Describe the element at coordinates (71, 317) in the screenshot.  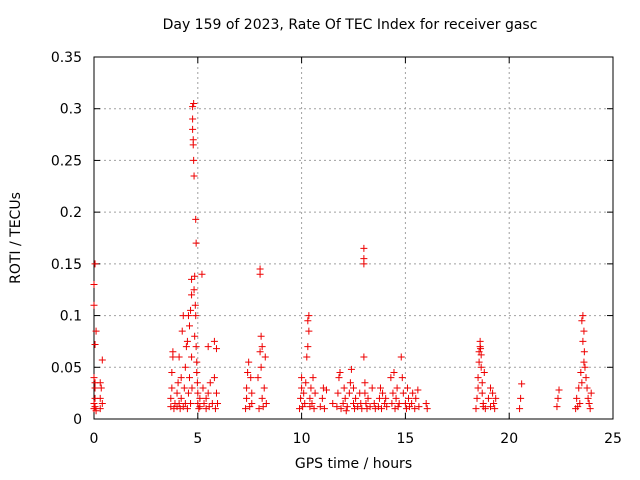
I see `y-tick-label: 0.1` at that location.